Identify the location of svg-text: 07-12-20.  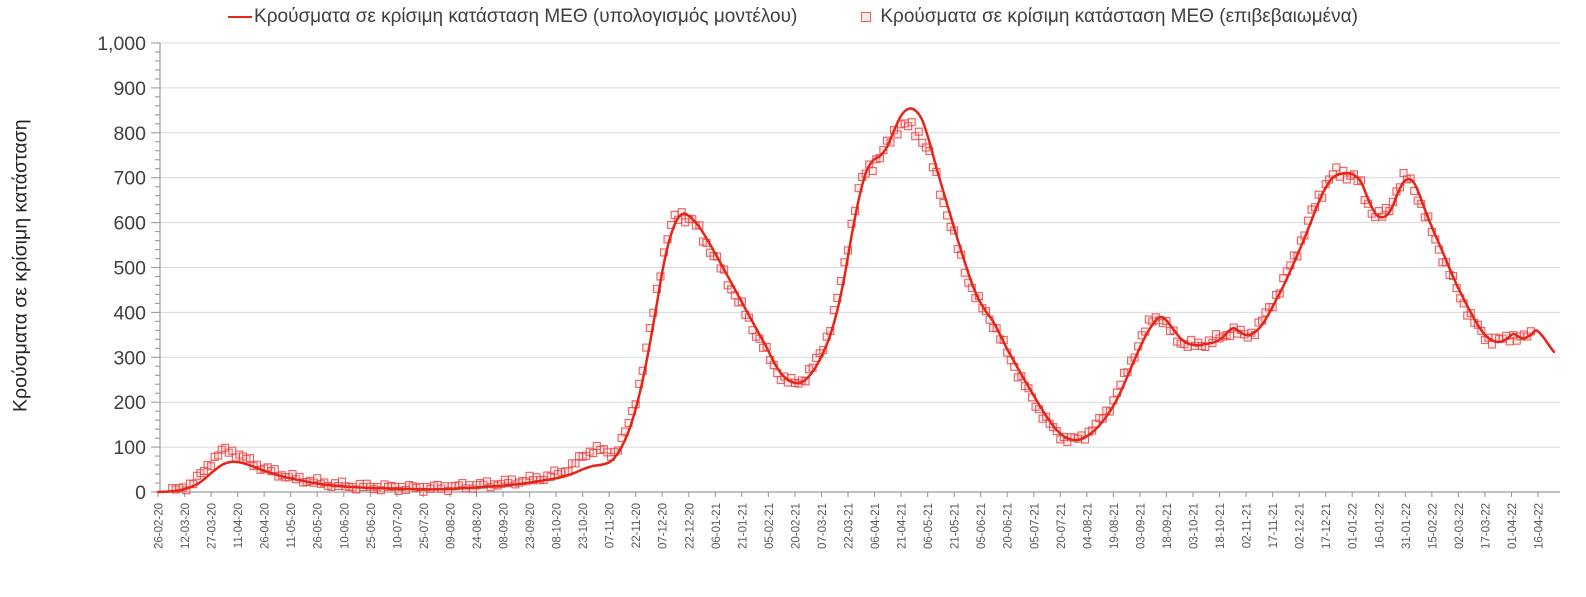
(664, 526).